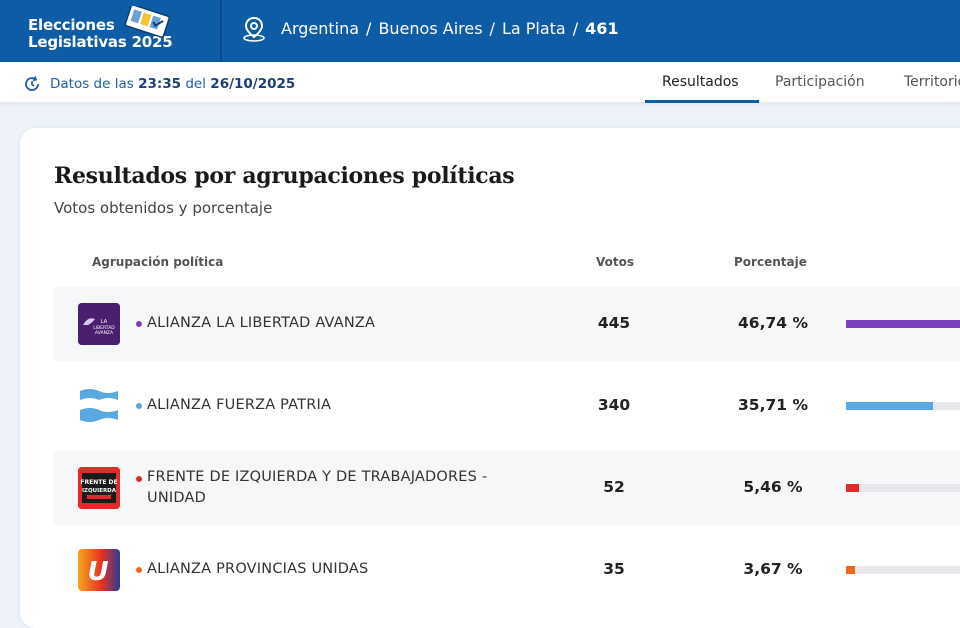 Image resolution: width=960 pixels, height=628 pixels. I want to click on party-votes: 52, so click(614, 487).